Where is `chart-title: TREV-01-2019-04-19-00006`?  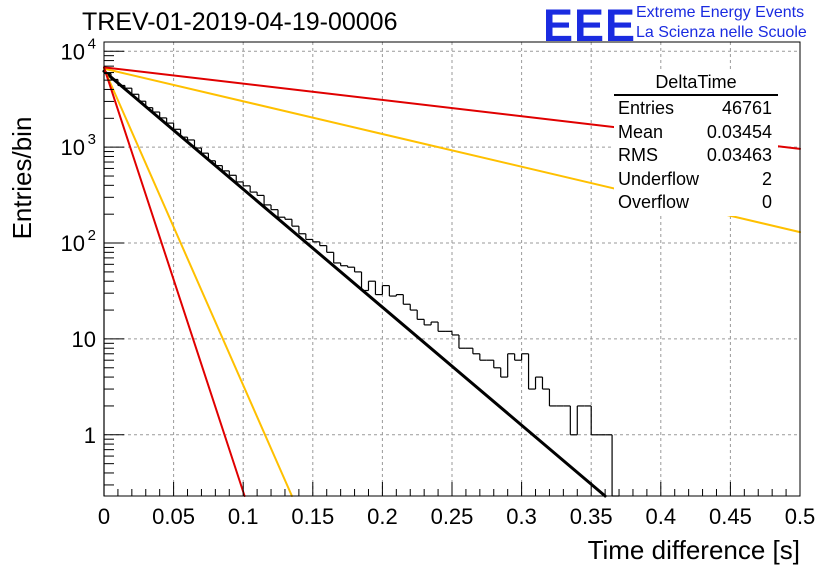
chart-title: TREV-01-2019-04-19-00006 is located at coordinates (240, 22).